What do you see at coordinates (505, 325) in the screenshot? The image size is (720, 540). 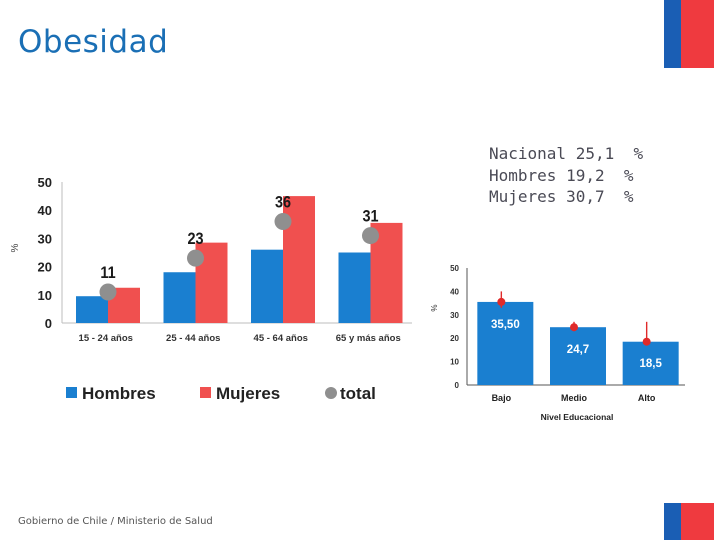 I see `bar-data-label: 35,50` at bounding box center [505, 325].